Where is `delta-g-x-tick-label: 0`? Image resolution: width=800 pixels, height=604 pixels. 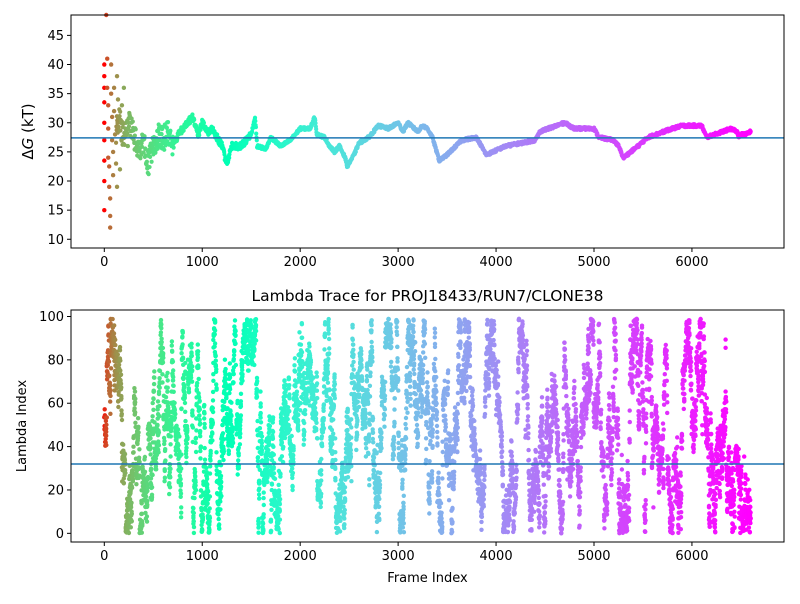 delta-g-x-tick-label: 0 is located at coordinates (104, 262).